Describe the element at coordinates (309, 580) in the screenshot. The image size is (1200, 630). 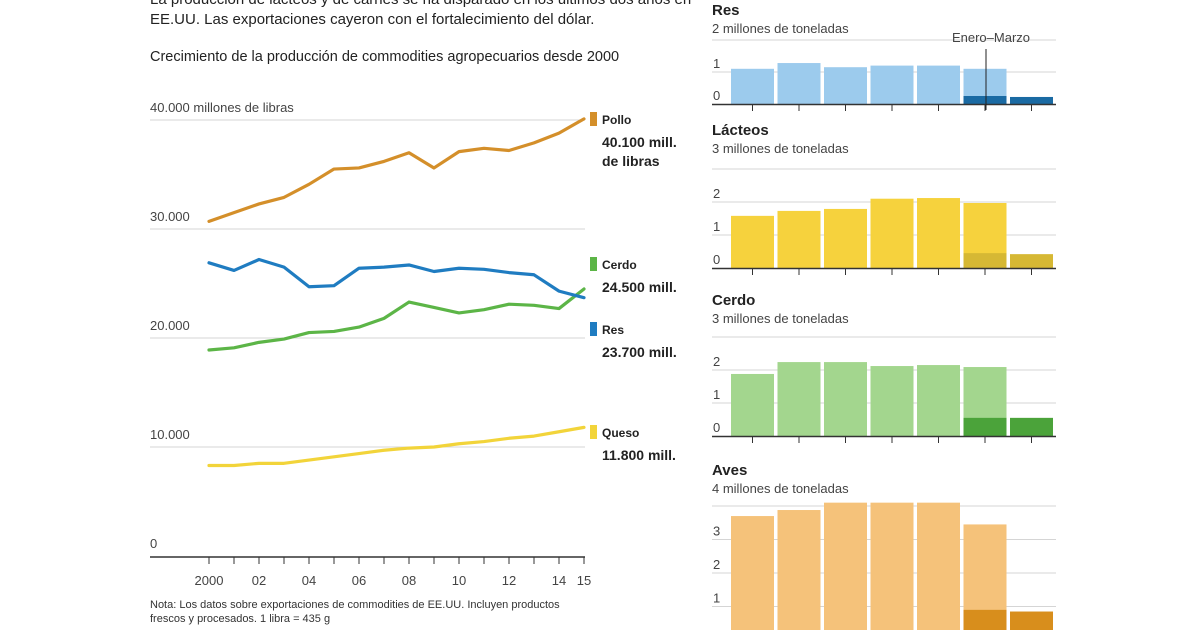
I see `x-tick-label: 04` at that location.